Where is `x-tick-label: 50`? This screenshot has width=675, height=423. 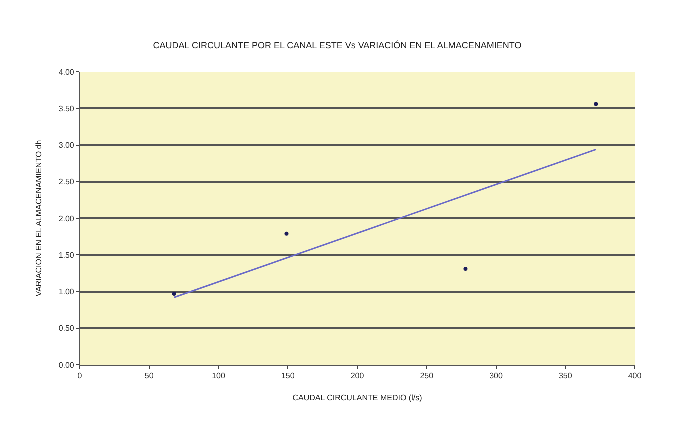 x-tick-label: 50 is located at coordinates (149, 376).